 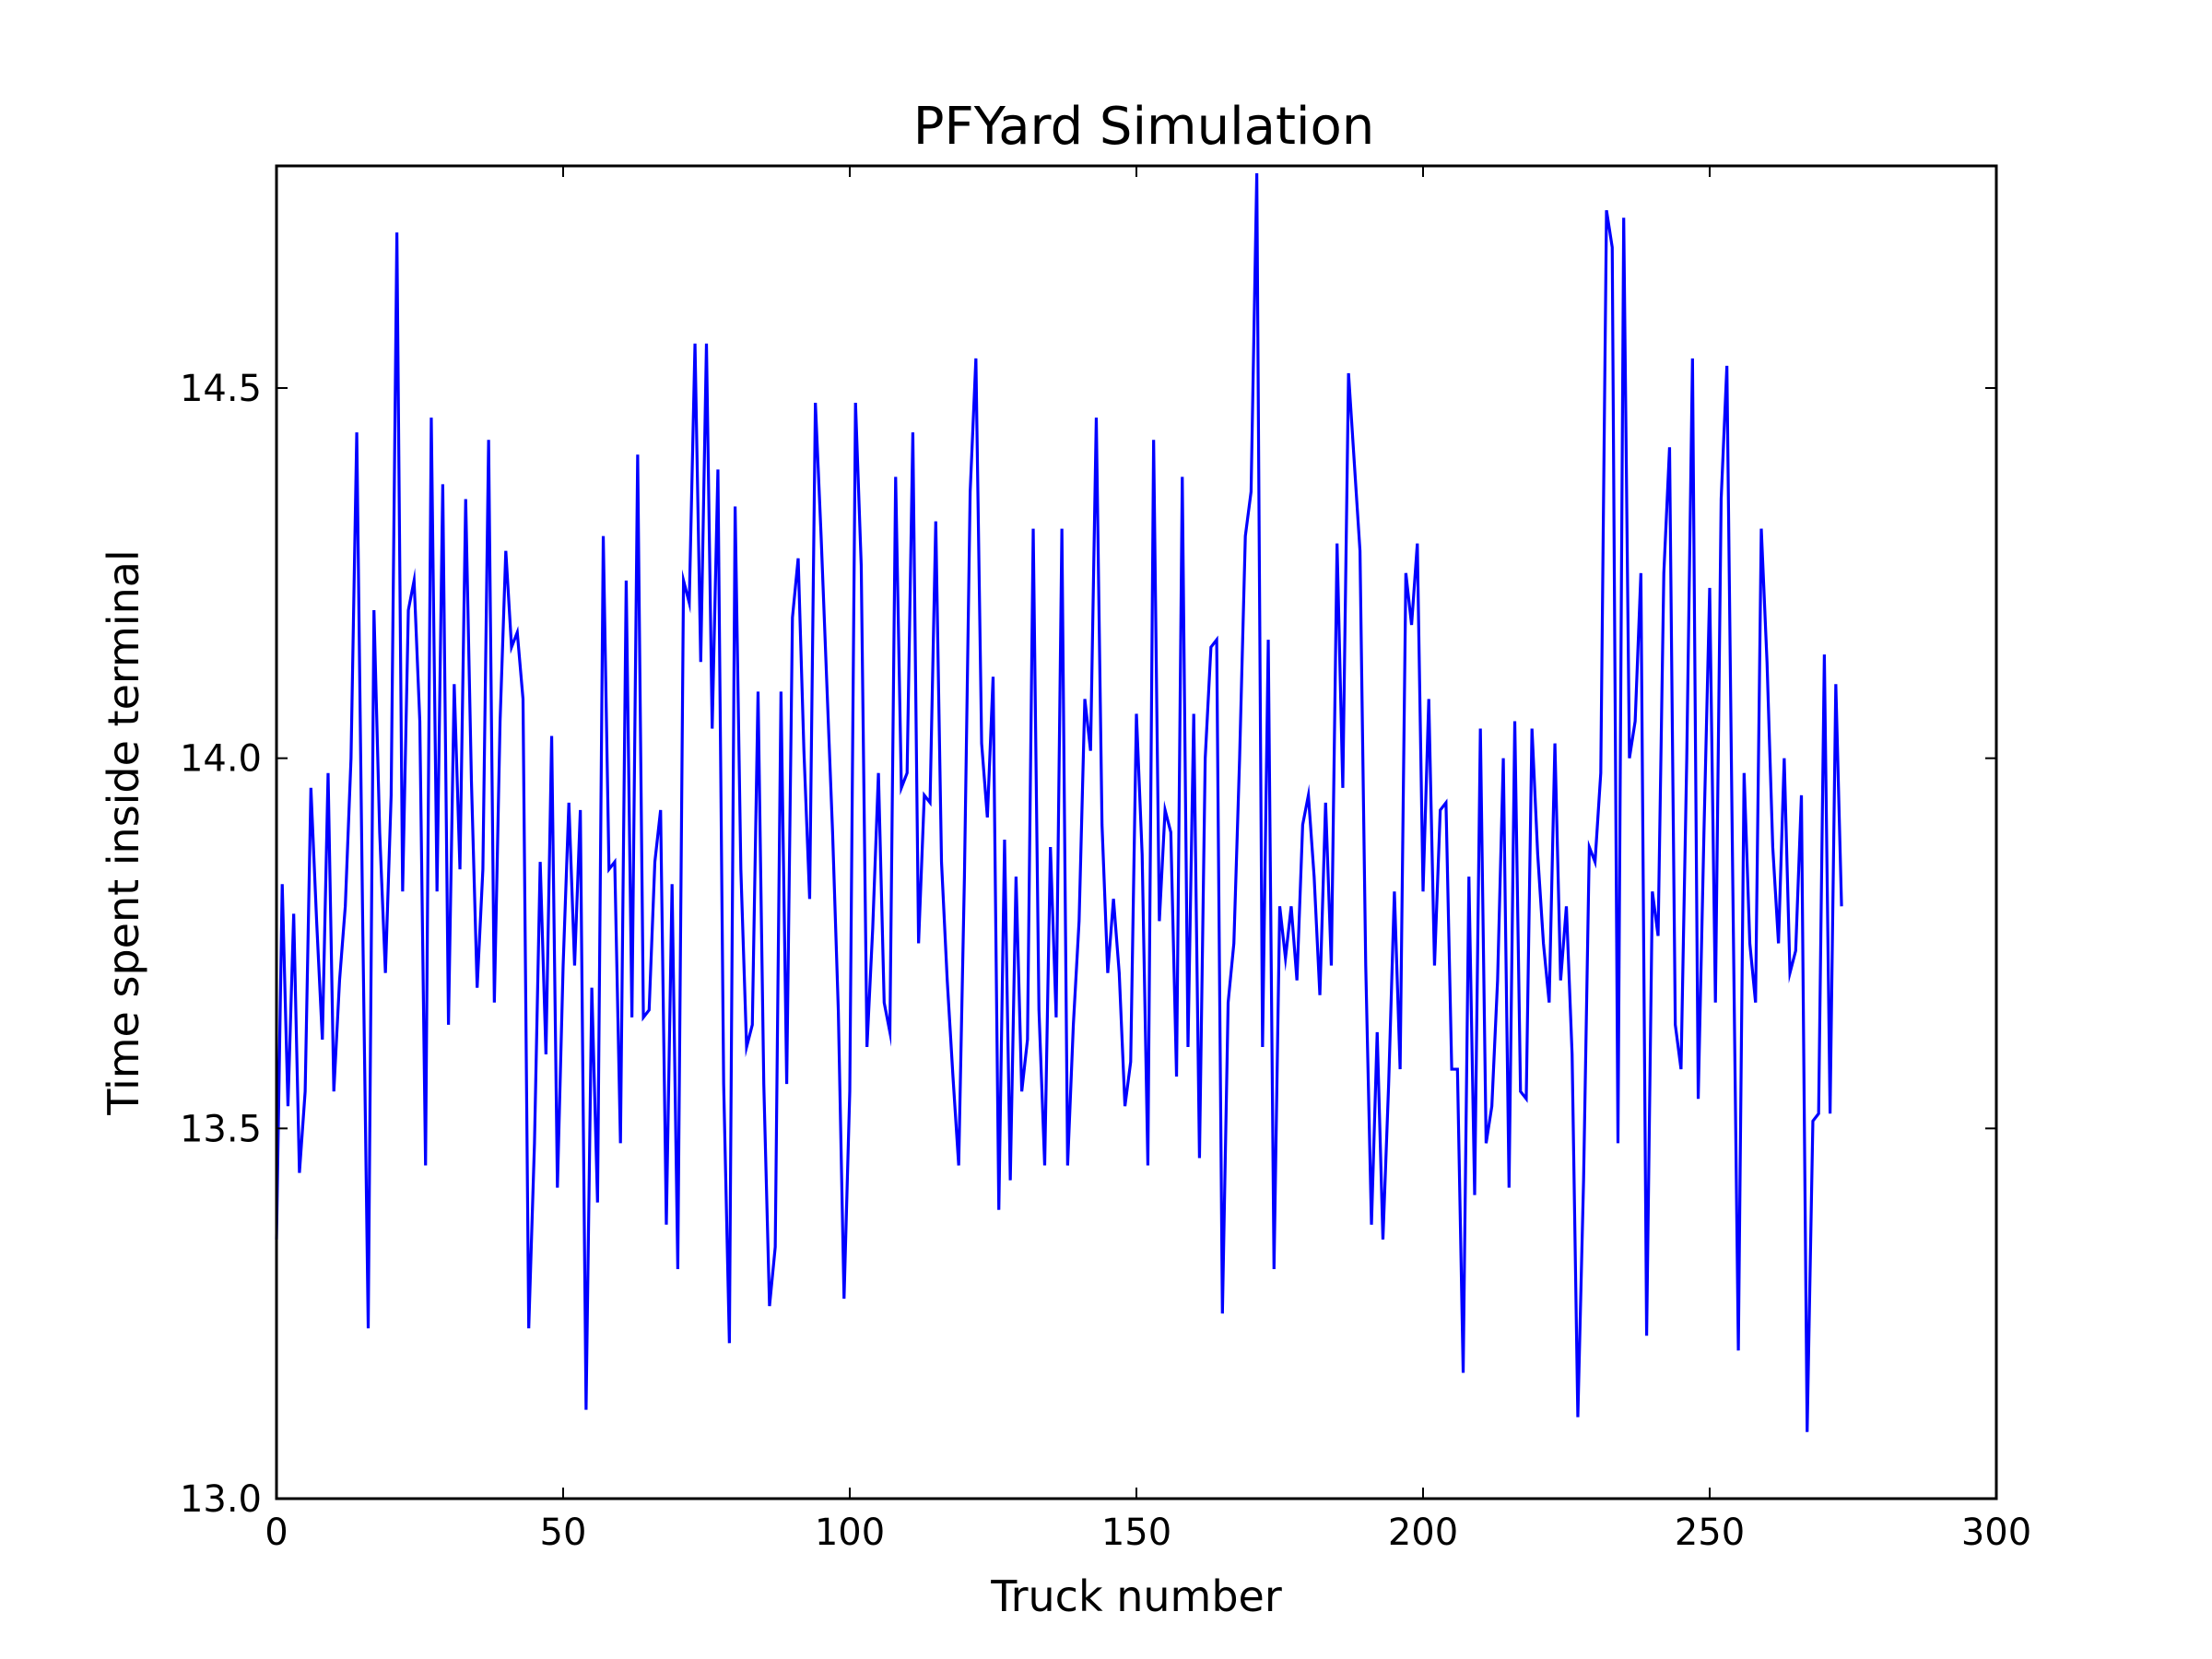 I want to click on x-tick-label: 100, so click(x=850, y=1533).